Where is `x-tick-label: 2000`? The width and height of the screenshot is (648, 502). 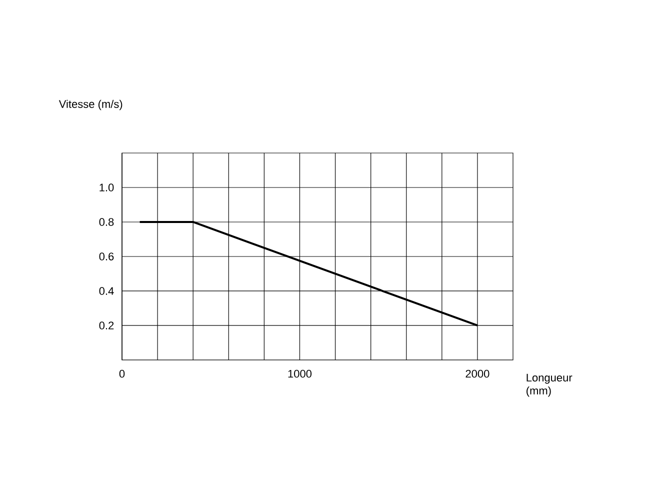 x-tick-label: 2000 is located at coordinates (478, 374).